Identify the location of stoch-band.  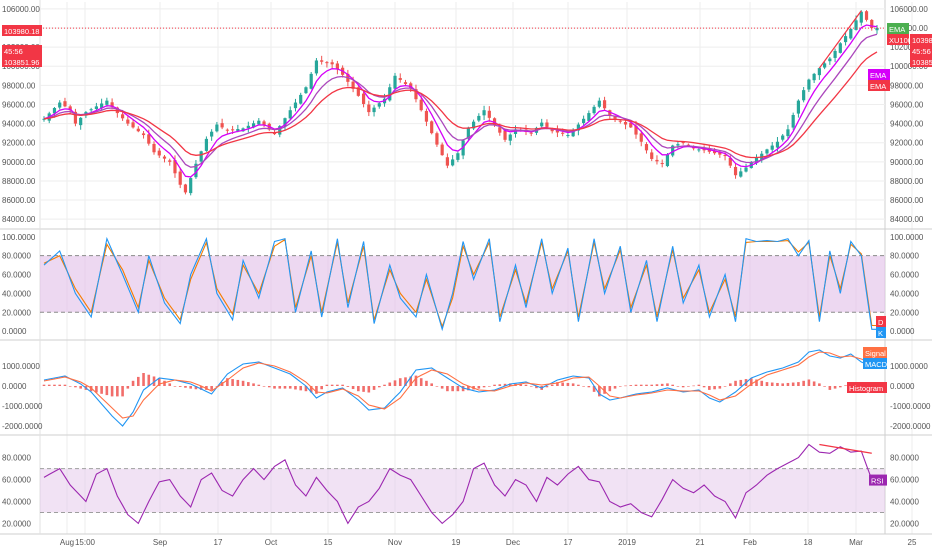
(462, 284).